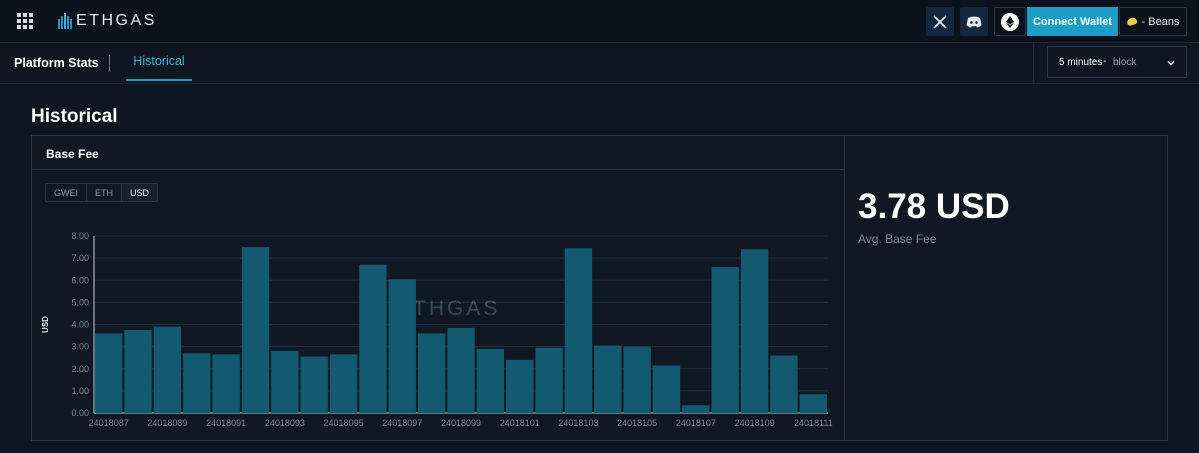  What do you see at coordinates (116, 20) in the screenshot?
I see `logo-text: ETHGAS` at bounding box center [116, 20].